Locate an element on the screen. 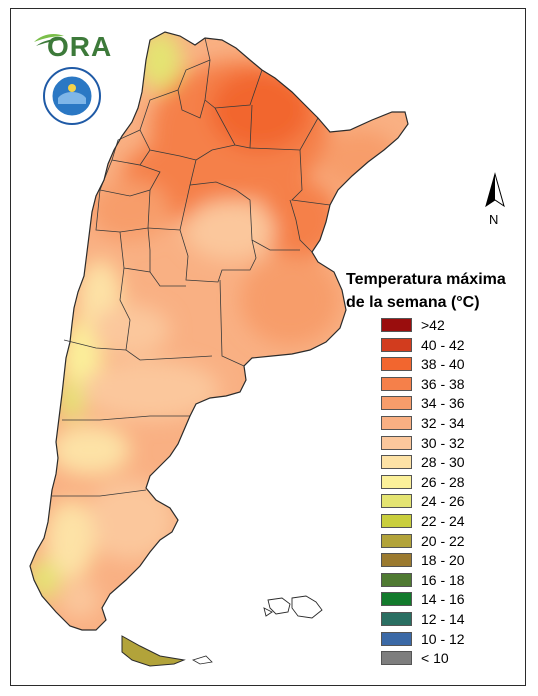 The image size is (538, 696). legend-item: 40 - 42 is located at coordinates (451, 346).